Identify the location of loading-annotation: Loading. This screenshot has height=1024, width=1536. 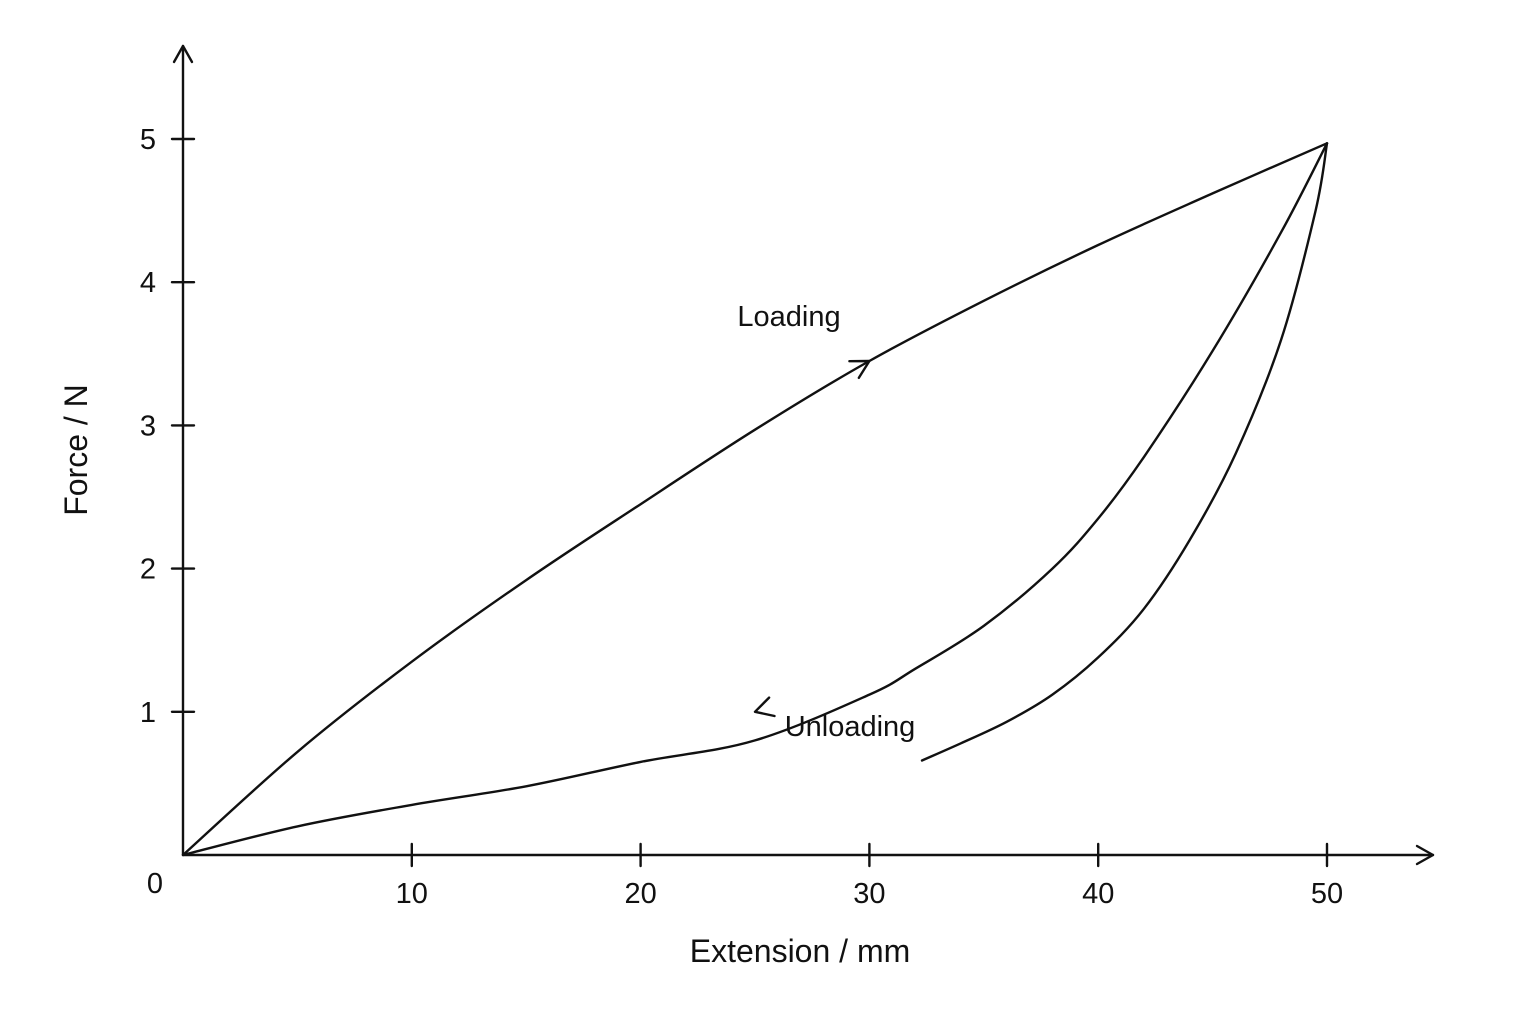
(788, 317).